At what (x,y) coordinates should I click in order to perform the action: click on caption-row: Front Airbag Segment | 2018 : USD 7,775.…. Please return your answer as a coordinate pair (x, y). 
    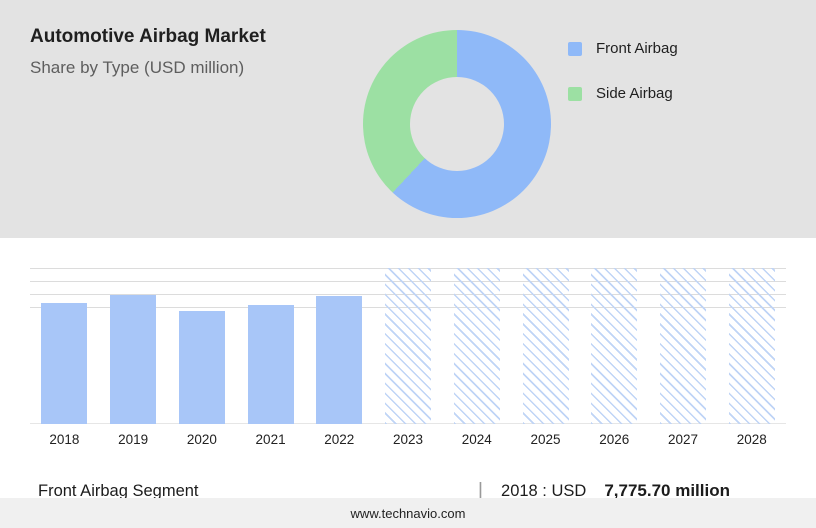
    Looking at the image, I should click on (408, 491).